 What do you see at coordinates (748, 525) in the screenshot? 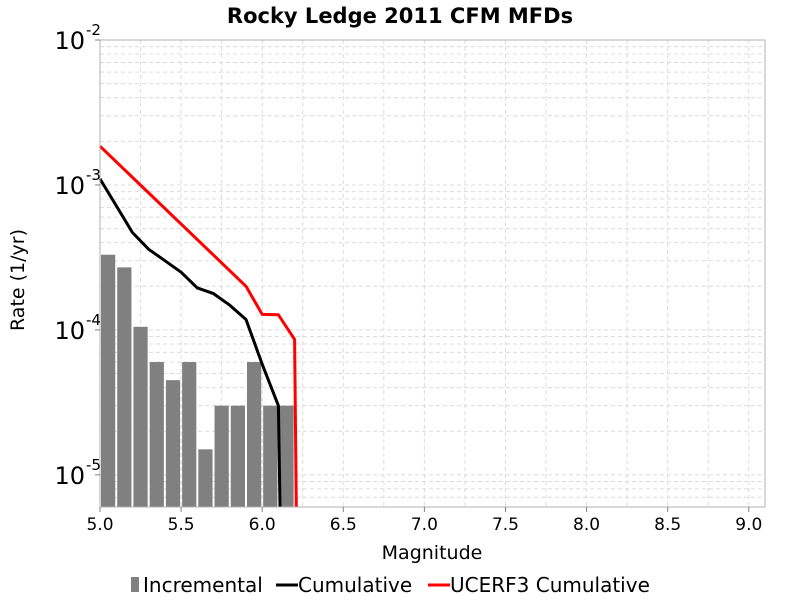
I see `x-tick-label: 9.0` at bounding box center [748, 525].